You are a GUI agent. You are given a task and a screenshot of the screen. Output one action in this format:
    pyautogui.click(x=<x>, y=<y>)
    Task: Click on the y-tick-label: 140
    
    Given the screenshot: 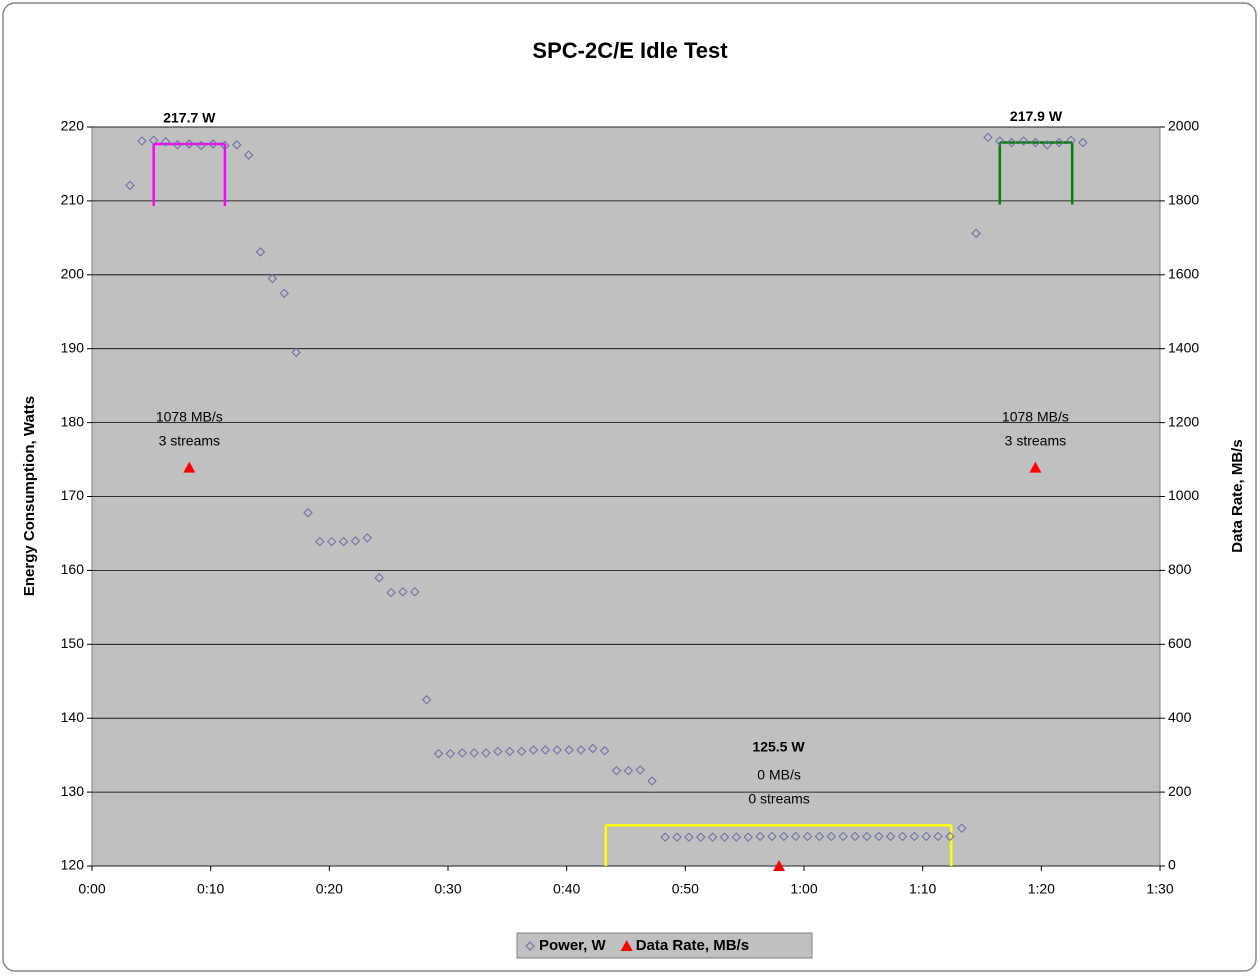 What is the action you would take?
    pyautogui.click(x=73, y=717)
    